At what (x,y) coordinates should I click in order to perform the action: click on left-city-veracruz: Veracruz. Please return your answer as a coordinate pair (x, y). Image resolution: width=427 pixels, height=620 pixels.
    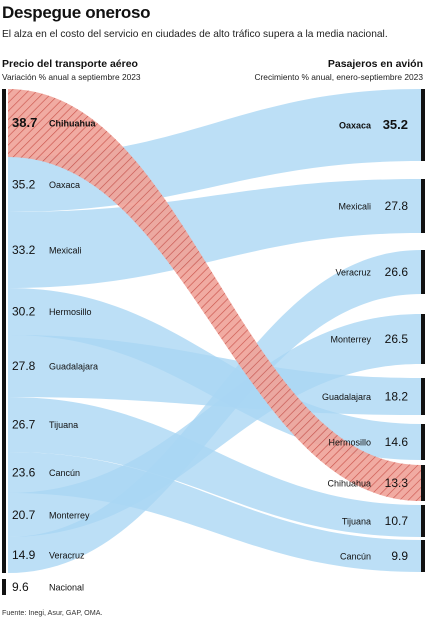
    Looking at the image, I should click on (67, 556).